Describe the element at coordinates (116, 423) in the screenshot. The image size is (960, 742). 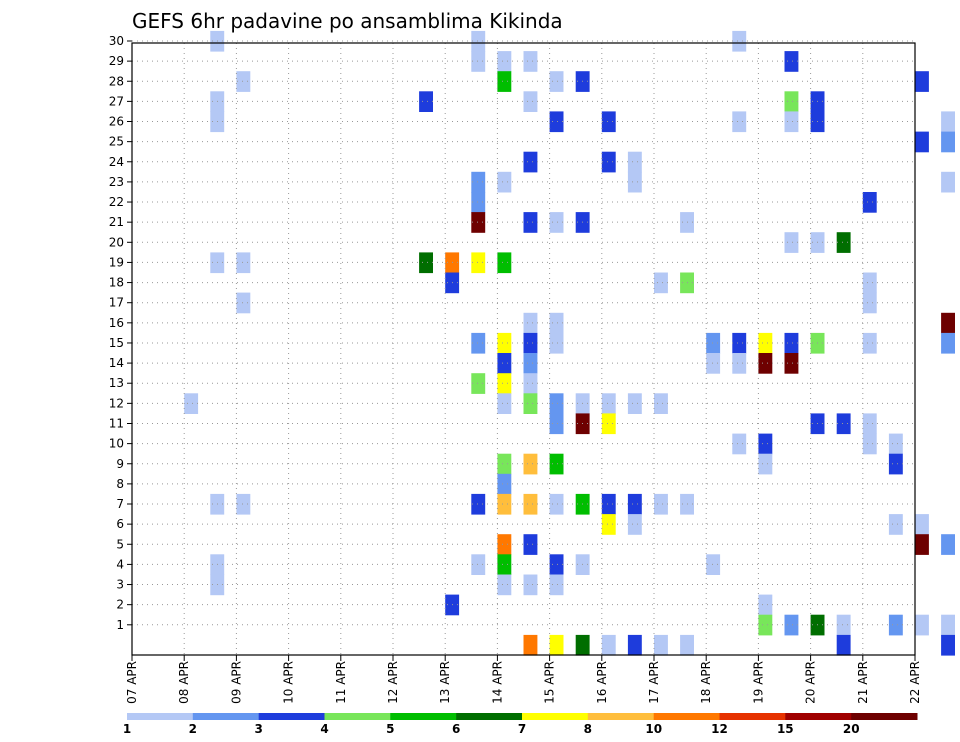
I see `y-tick-label: 11` at that location.